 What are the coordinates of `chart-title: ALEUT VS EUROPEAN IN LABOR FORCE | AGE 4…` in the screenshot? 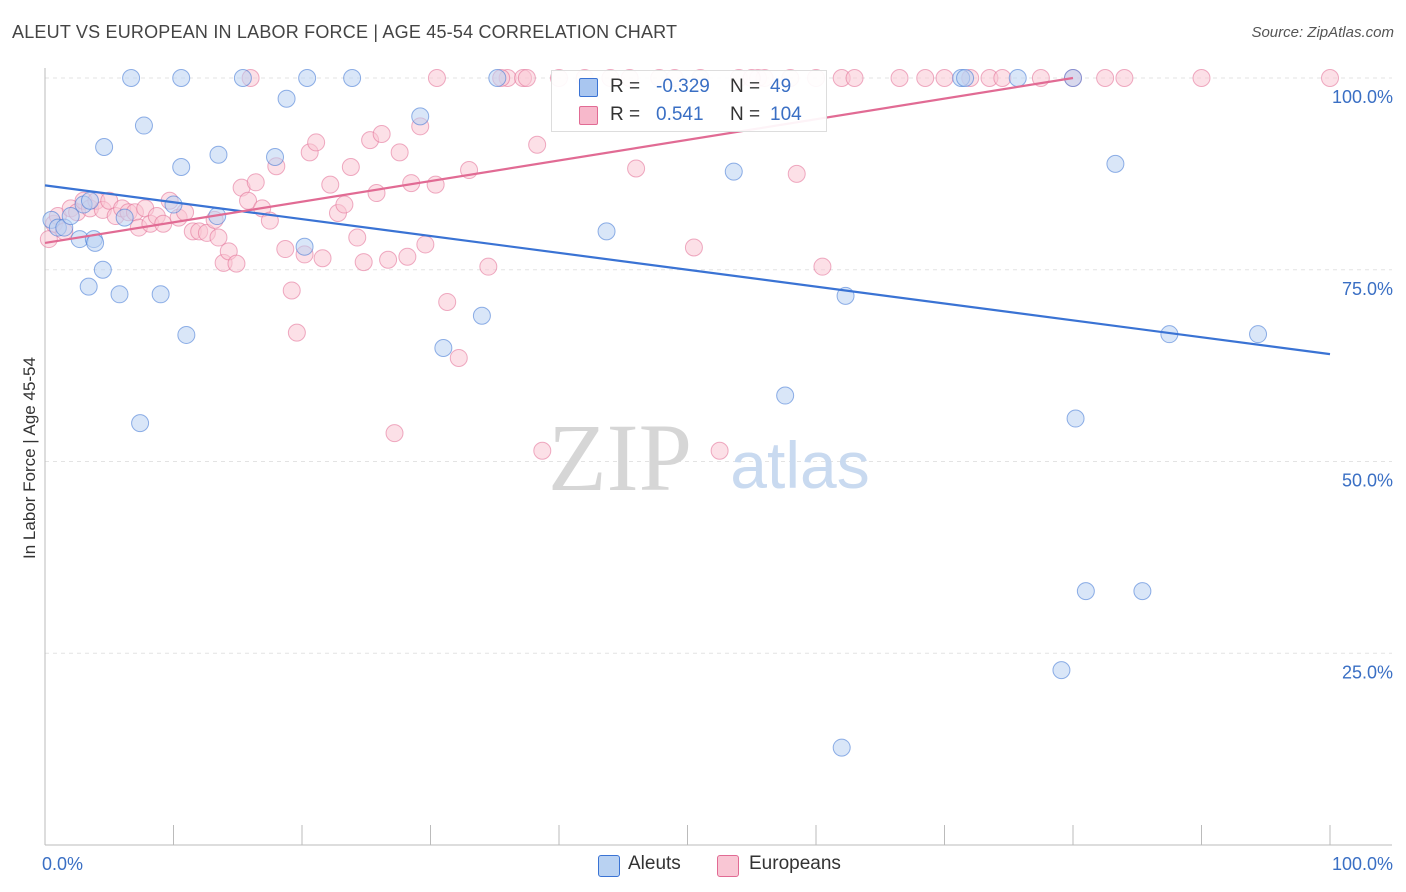 It's located at (345, 32).